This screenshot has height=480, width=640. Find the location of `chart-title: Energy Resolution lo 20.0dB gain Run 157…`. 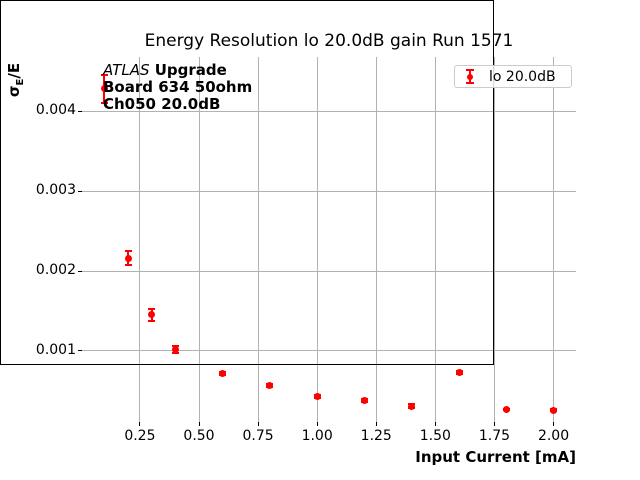

chart-title: Energy Resolution lo 20.0dB gain Run 157… is located at coordinates (329, 41).